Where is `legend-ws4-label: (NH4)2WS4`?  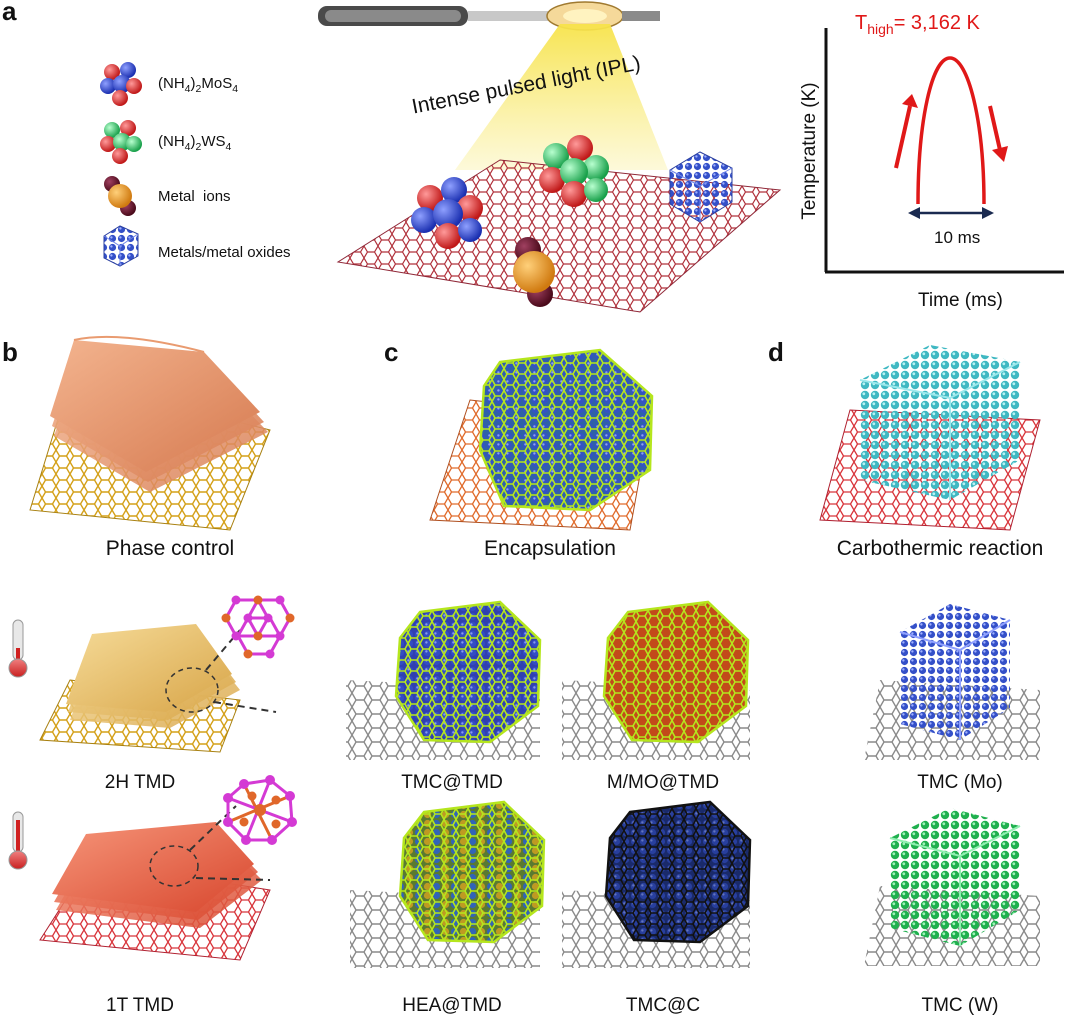
legend-ws4-label: (NH4)2WS4 is located at coordinates (195, 143).